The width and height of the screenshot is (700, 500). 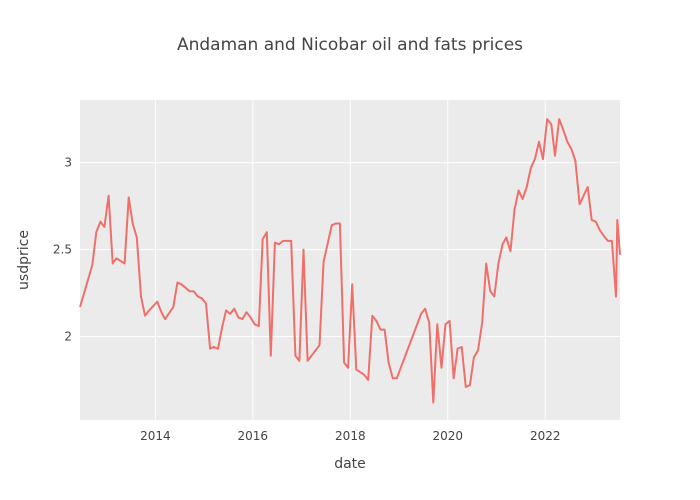 What do you see at coordinates (24, 260) in the screenshot?
I see `y-axis-title: usdprice` at bounding box center [24, 260].